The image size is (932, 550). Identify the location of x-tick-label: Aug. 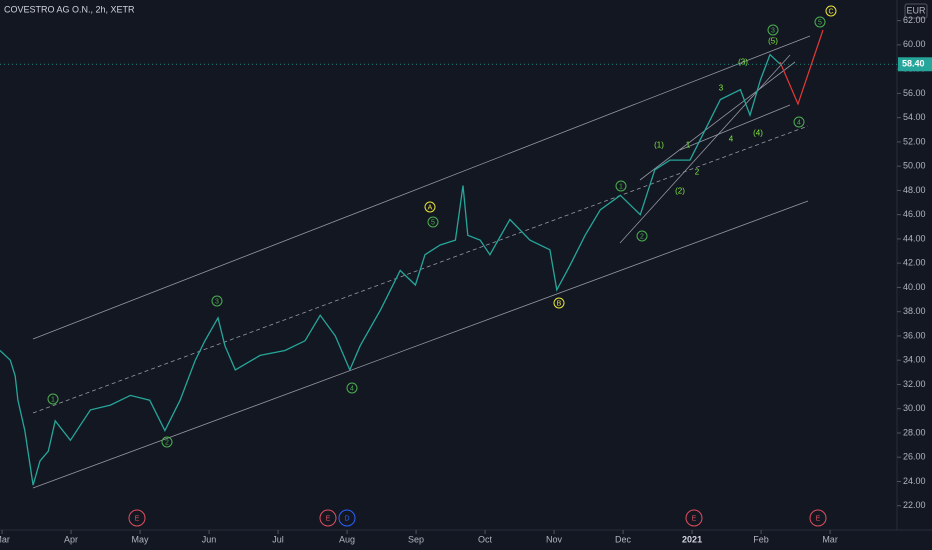
(347, 539).